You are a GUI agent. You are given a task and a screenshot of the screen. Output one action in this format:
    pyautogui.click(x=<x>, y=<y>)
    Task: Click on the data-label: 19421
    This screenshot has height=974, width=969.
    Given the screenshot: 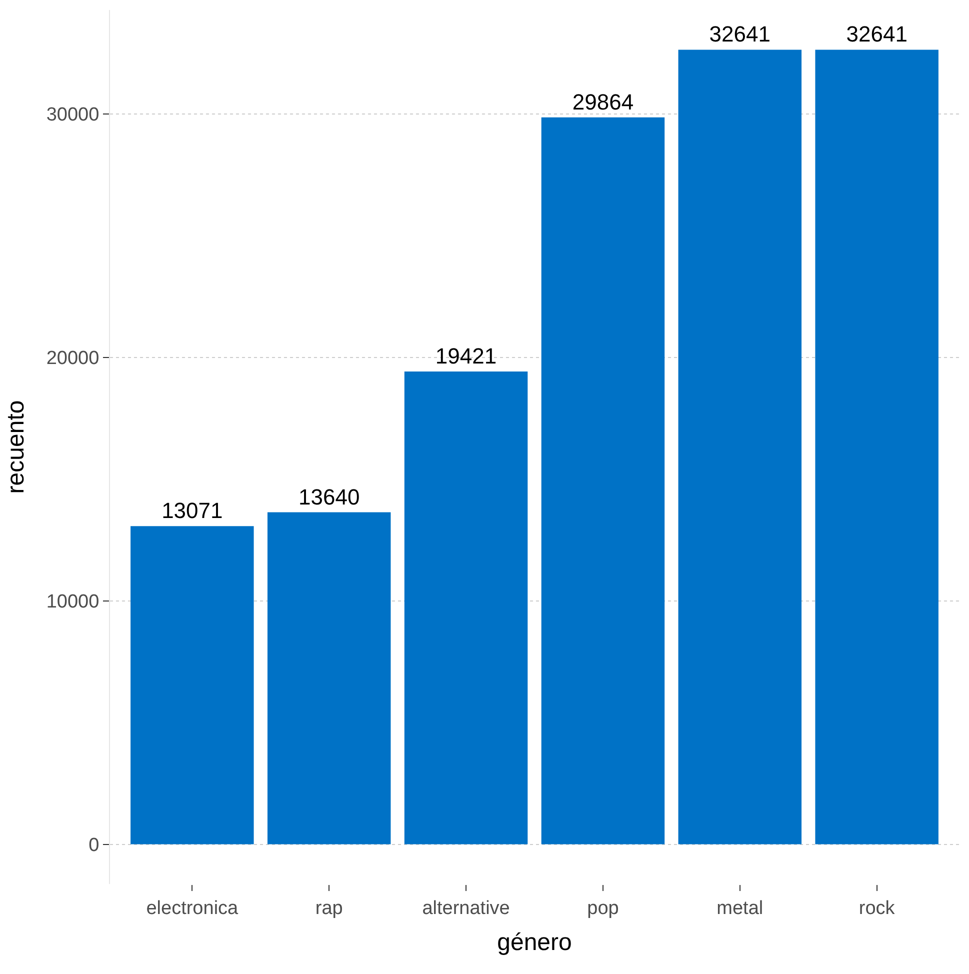 What is the action you would take?
    pyautogui.click(x=466, y=356)
    